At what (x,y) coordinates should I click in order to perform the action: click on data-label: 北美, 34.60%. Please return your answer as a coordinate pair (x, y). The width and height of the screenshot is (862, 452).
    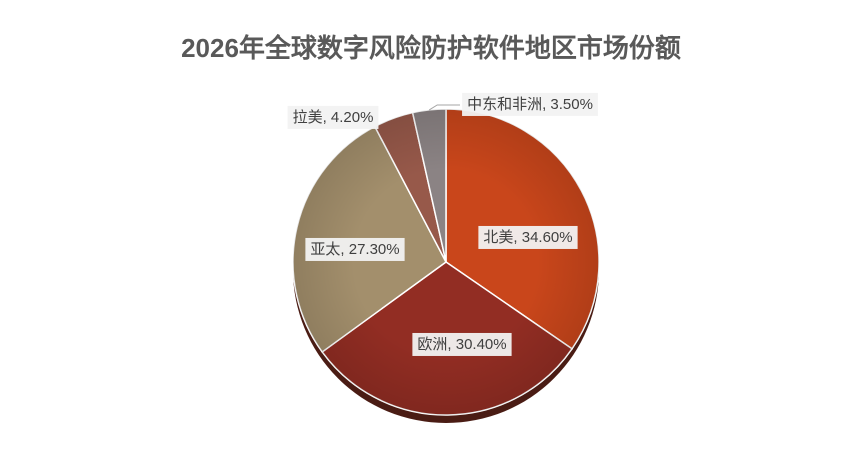
    Looking at the image, I should click on (527, 237).